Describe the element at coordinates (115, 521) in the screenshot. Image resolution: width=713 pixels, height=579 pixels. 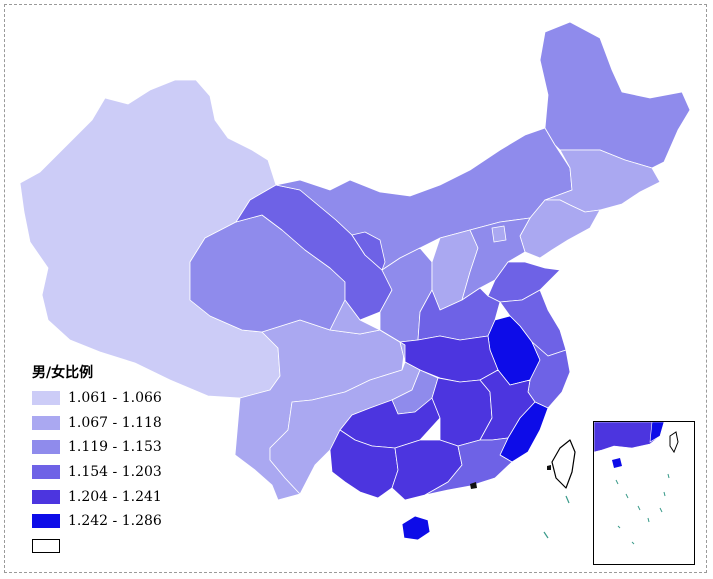
I see `legend-label: 1.242 - 1.286` at that location.